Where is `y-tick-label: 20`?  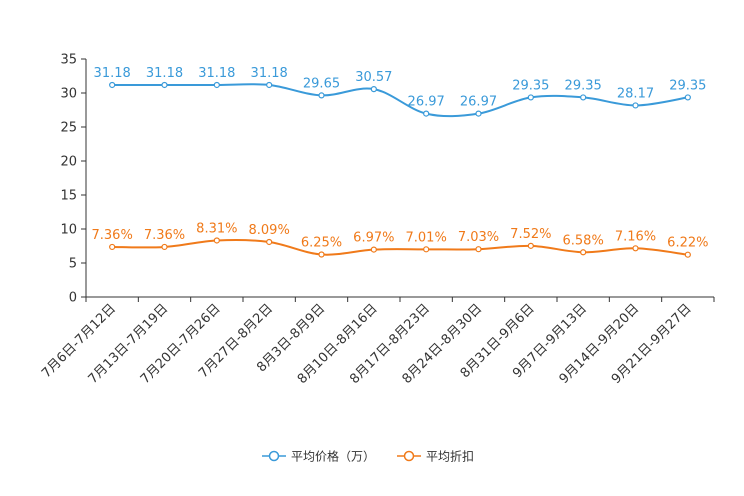 y-tick-label: 20 is located at coordinates (68, 162).